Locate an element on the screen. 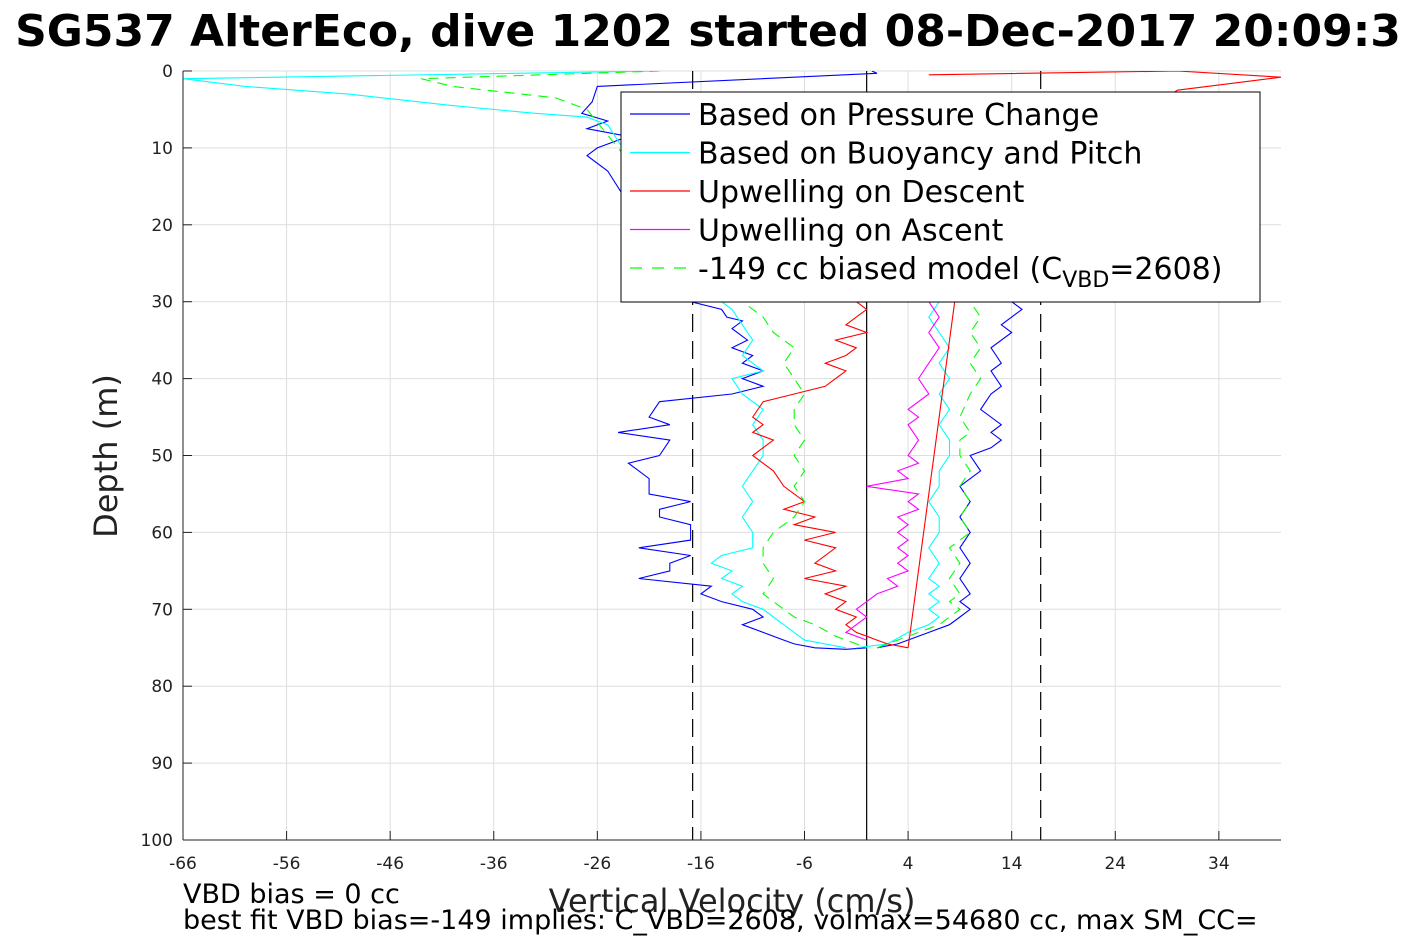 This screenshot has height=945, width=1417. x-axis-label: Vertical Velocity (cm/s) is located at coordinates (732, 901).